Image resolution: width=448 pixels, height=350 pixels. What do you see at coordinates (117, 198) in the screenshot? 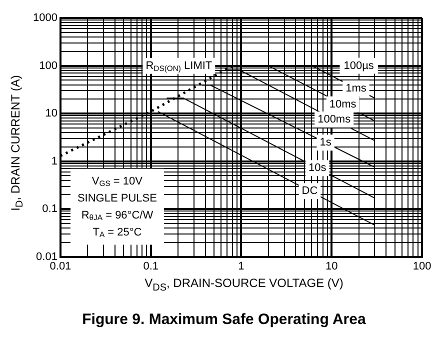
I see `annotation: SINGLE PULSE` at bounding box center [117, 198].